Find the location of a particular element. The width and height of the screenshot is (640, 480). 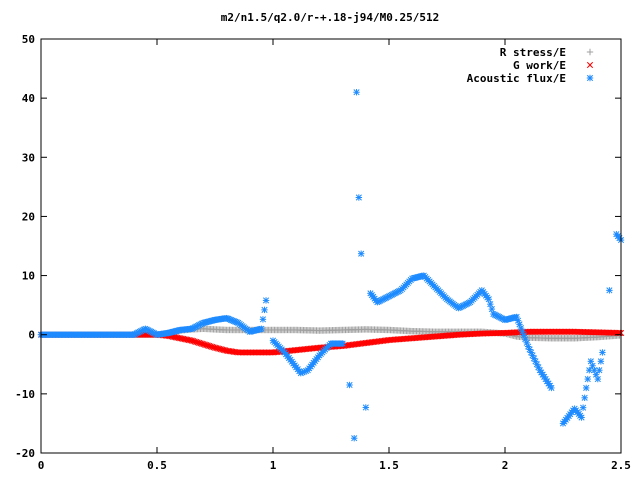

y-tick-label: 20 is located at coordinates (28, 216).